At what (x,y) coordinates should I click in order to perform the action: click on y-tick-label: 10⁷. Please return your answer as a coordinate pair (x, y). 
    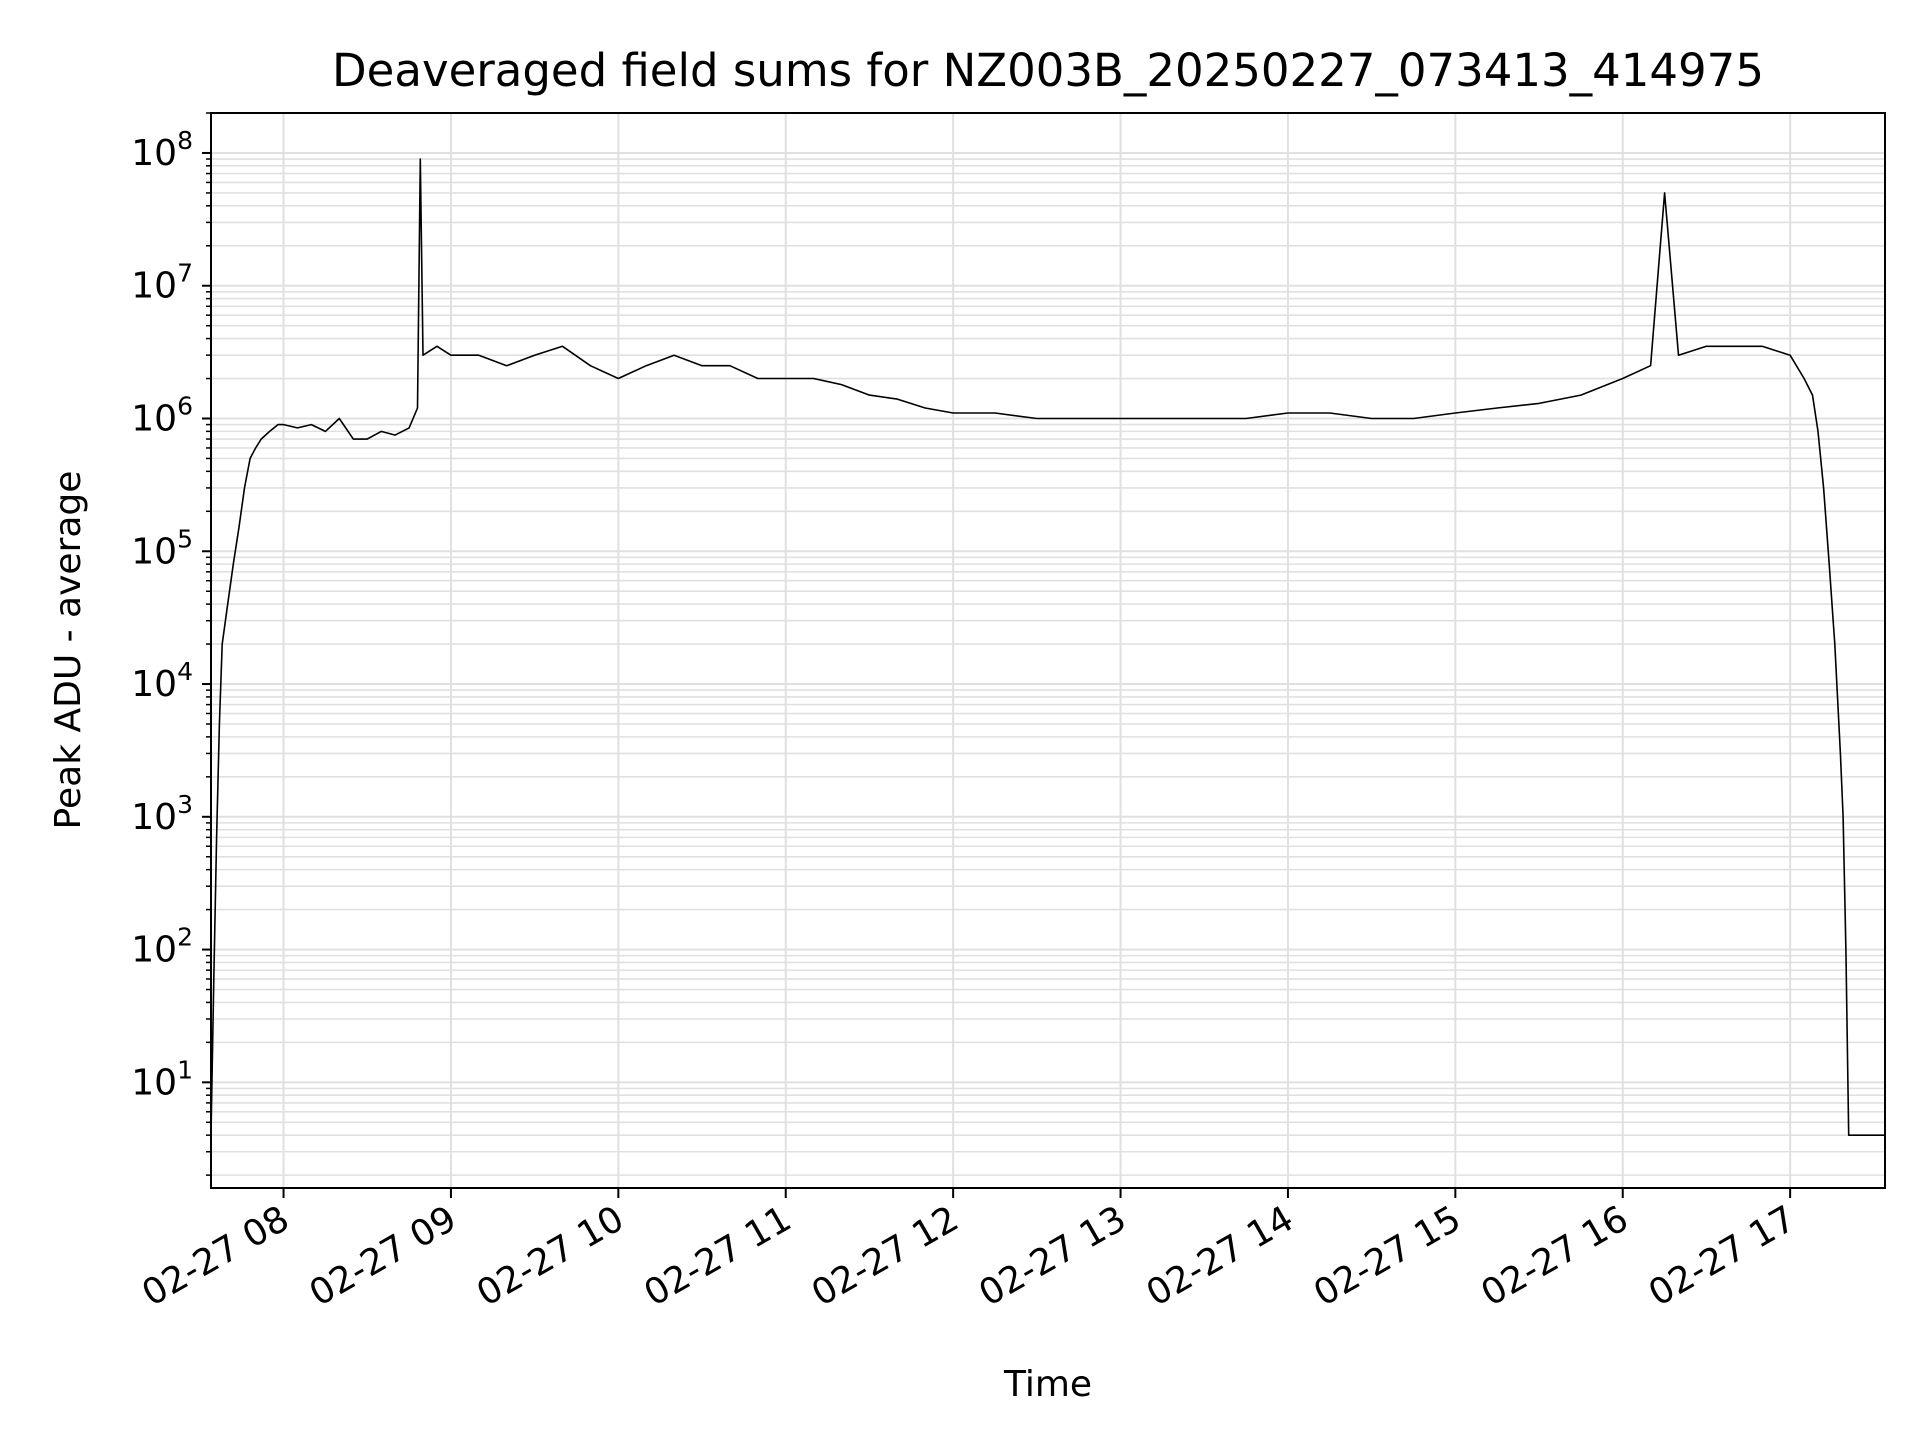
    Looking at the image, I should click on (162, 283).